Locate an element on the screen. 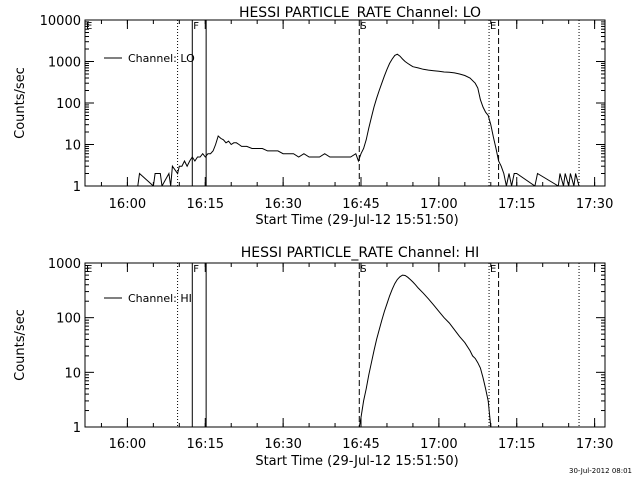 The height and width of the screenshot is (480, 640). chart-title: HESSI PARTICLE_RATE Channel: LO is located at coordinates (360, 13).